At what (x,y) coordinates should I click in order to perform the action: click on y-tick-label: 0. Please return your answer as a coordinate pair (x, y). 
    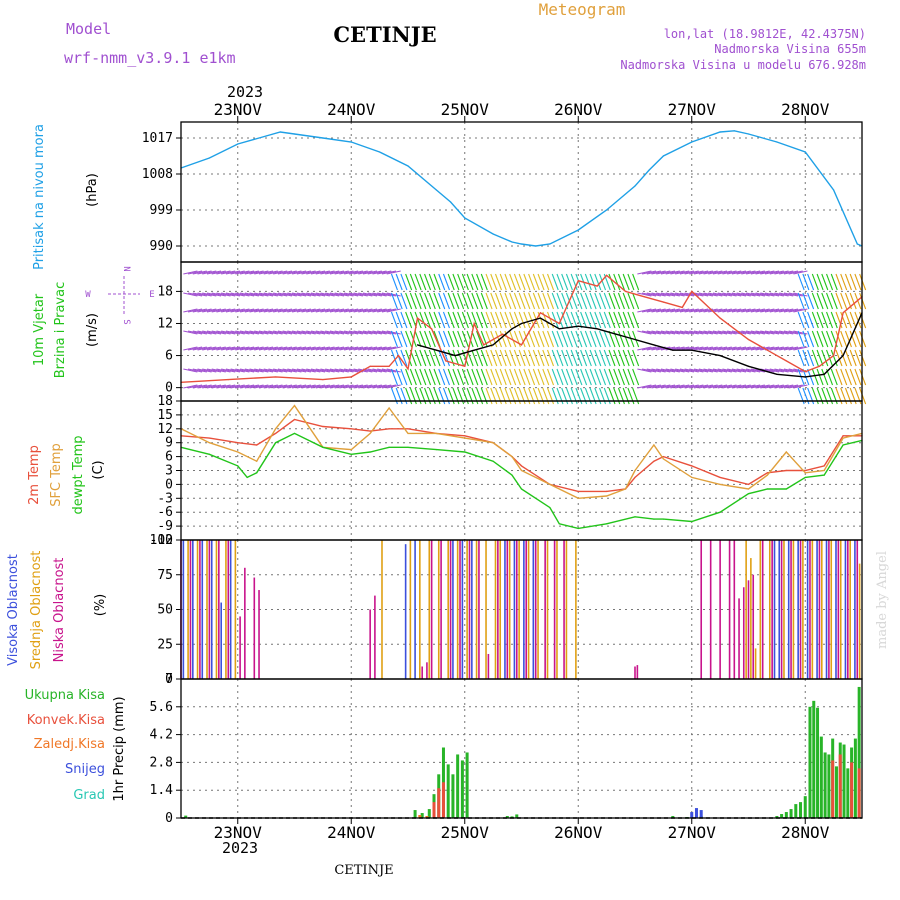
    Looking at the image, I should click on (169, 484).